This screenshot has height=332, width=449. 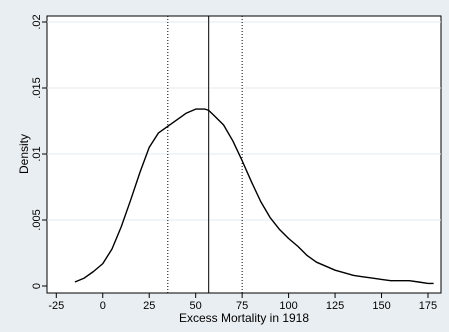 What do you see at coordinates (103, 306) in the screenshot?
I see `x-tick-label-1: 0` at bounding box center [103, 306].